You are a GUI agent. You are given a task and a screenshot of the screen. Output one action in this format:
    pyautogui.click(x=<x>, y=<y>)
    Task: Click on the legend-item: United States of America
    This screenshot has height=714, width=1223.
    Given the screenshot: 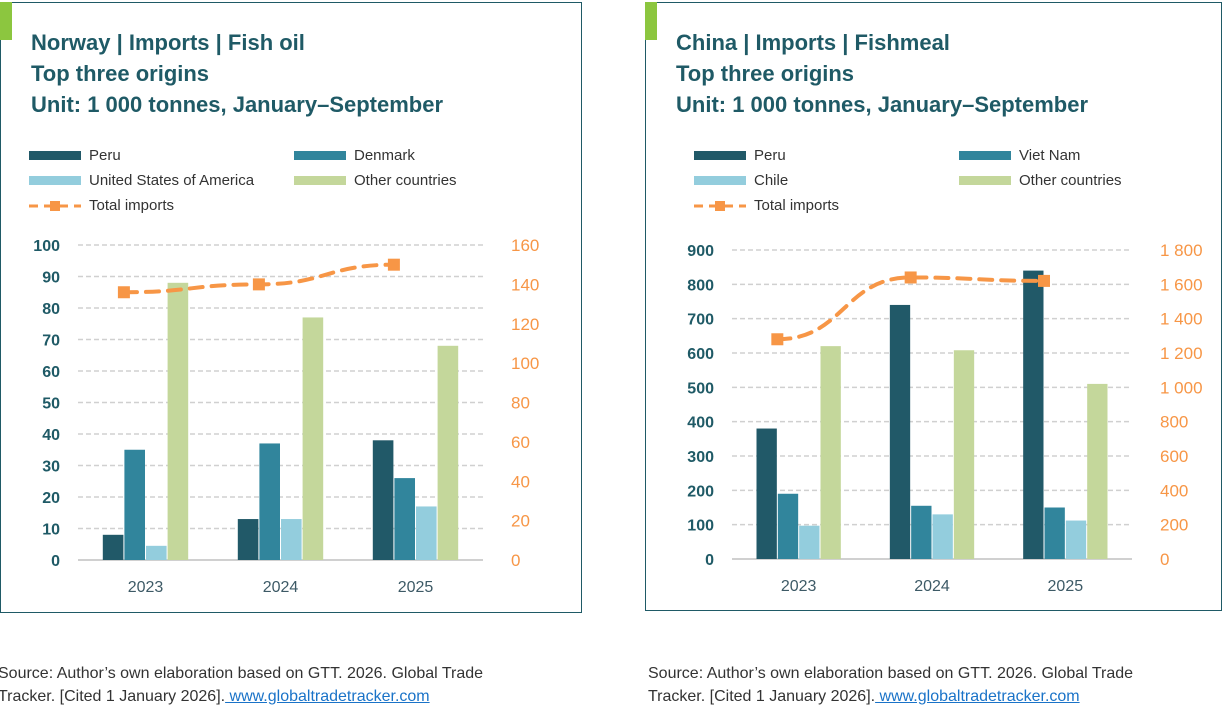 What is the action you would take?
    pyautogui.click(x=141, y=180)
    